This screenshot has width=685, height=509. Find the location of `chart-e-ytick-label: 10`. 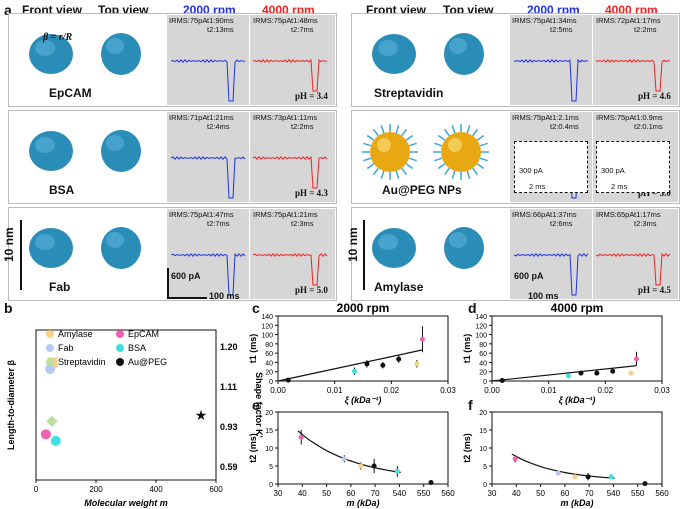

chart-e-ytick-label: 10 is located at coordinates (269, 449).